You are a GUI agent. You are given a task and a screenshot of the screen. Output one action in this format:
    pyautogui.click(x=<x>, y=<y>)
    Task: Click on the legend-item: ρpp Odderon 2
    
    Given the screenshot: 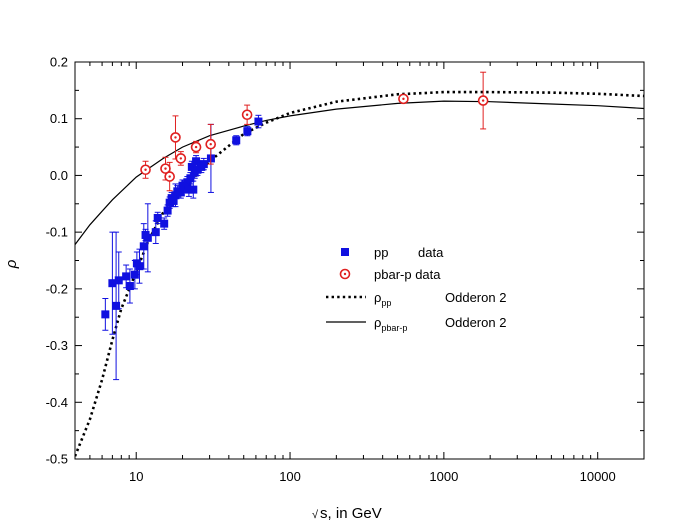 What is the action you would take?
    pyautogui.click(x=416, y=299)
    